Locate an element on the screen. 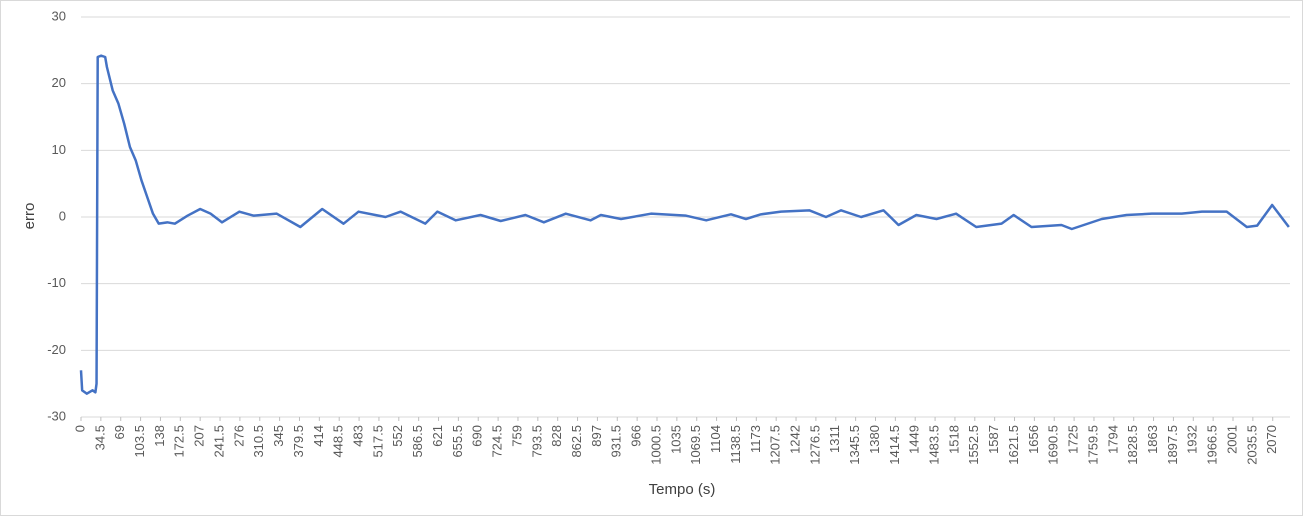 Image resolution: width=1303 pixels, height=516 pixels. x-tick-label: 379.5 is located at coordinates (298, 441).